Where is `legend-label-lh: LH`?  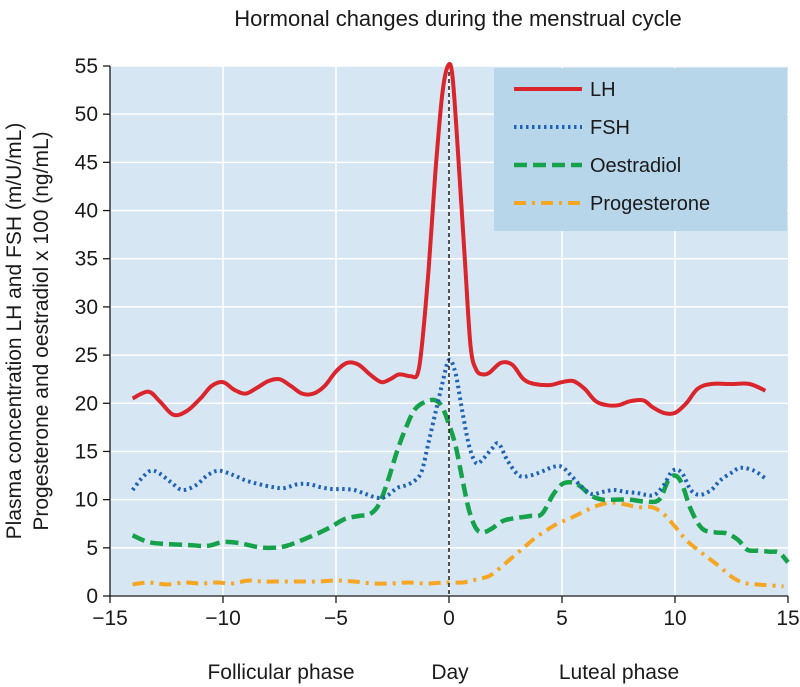 legend-label-lh: LH is located at coordinates (603, 90).